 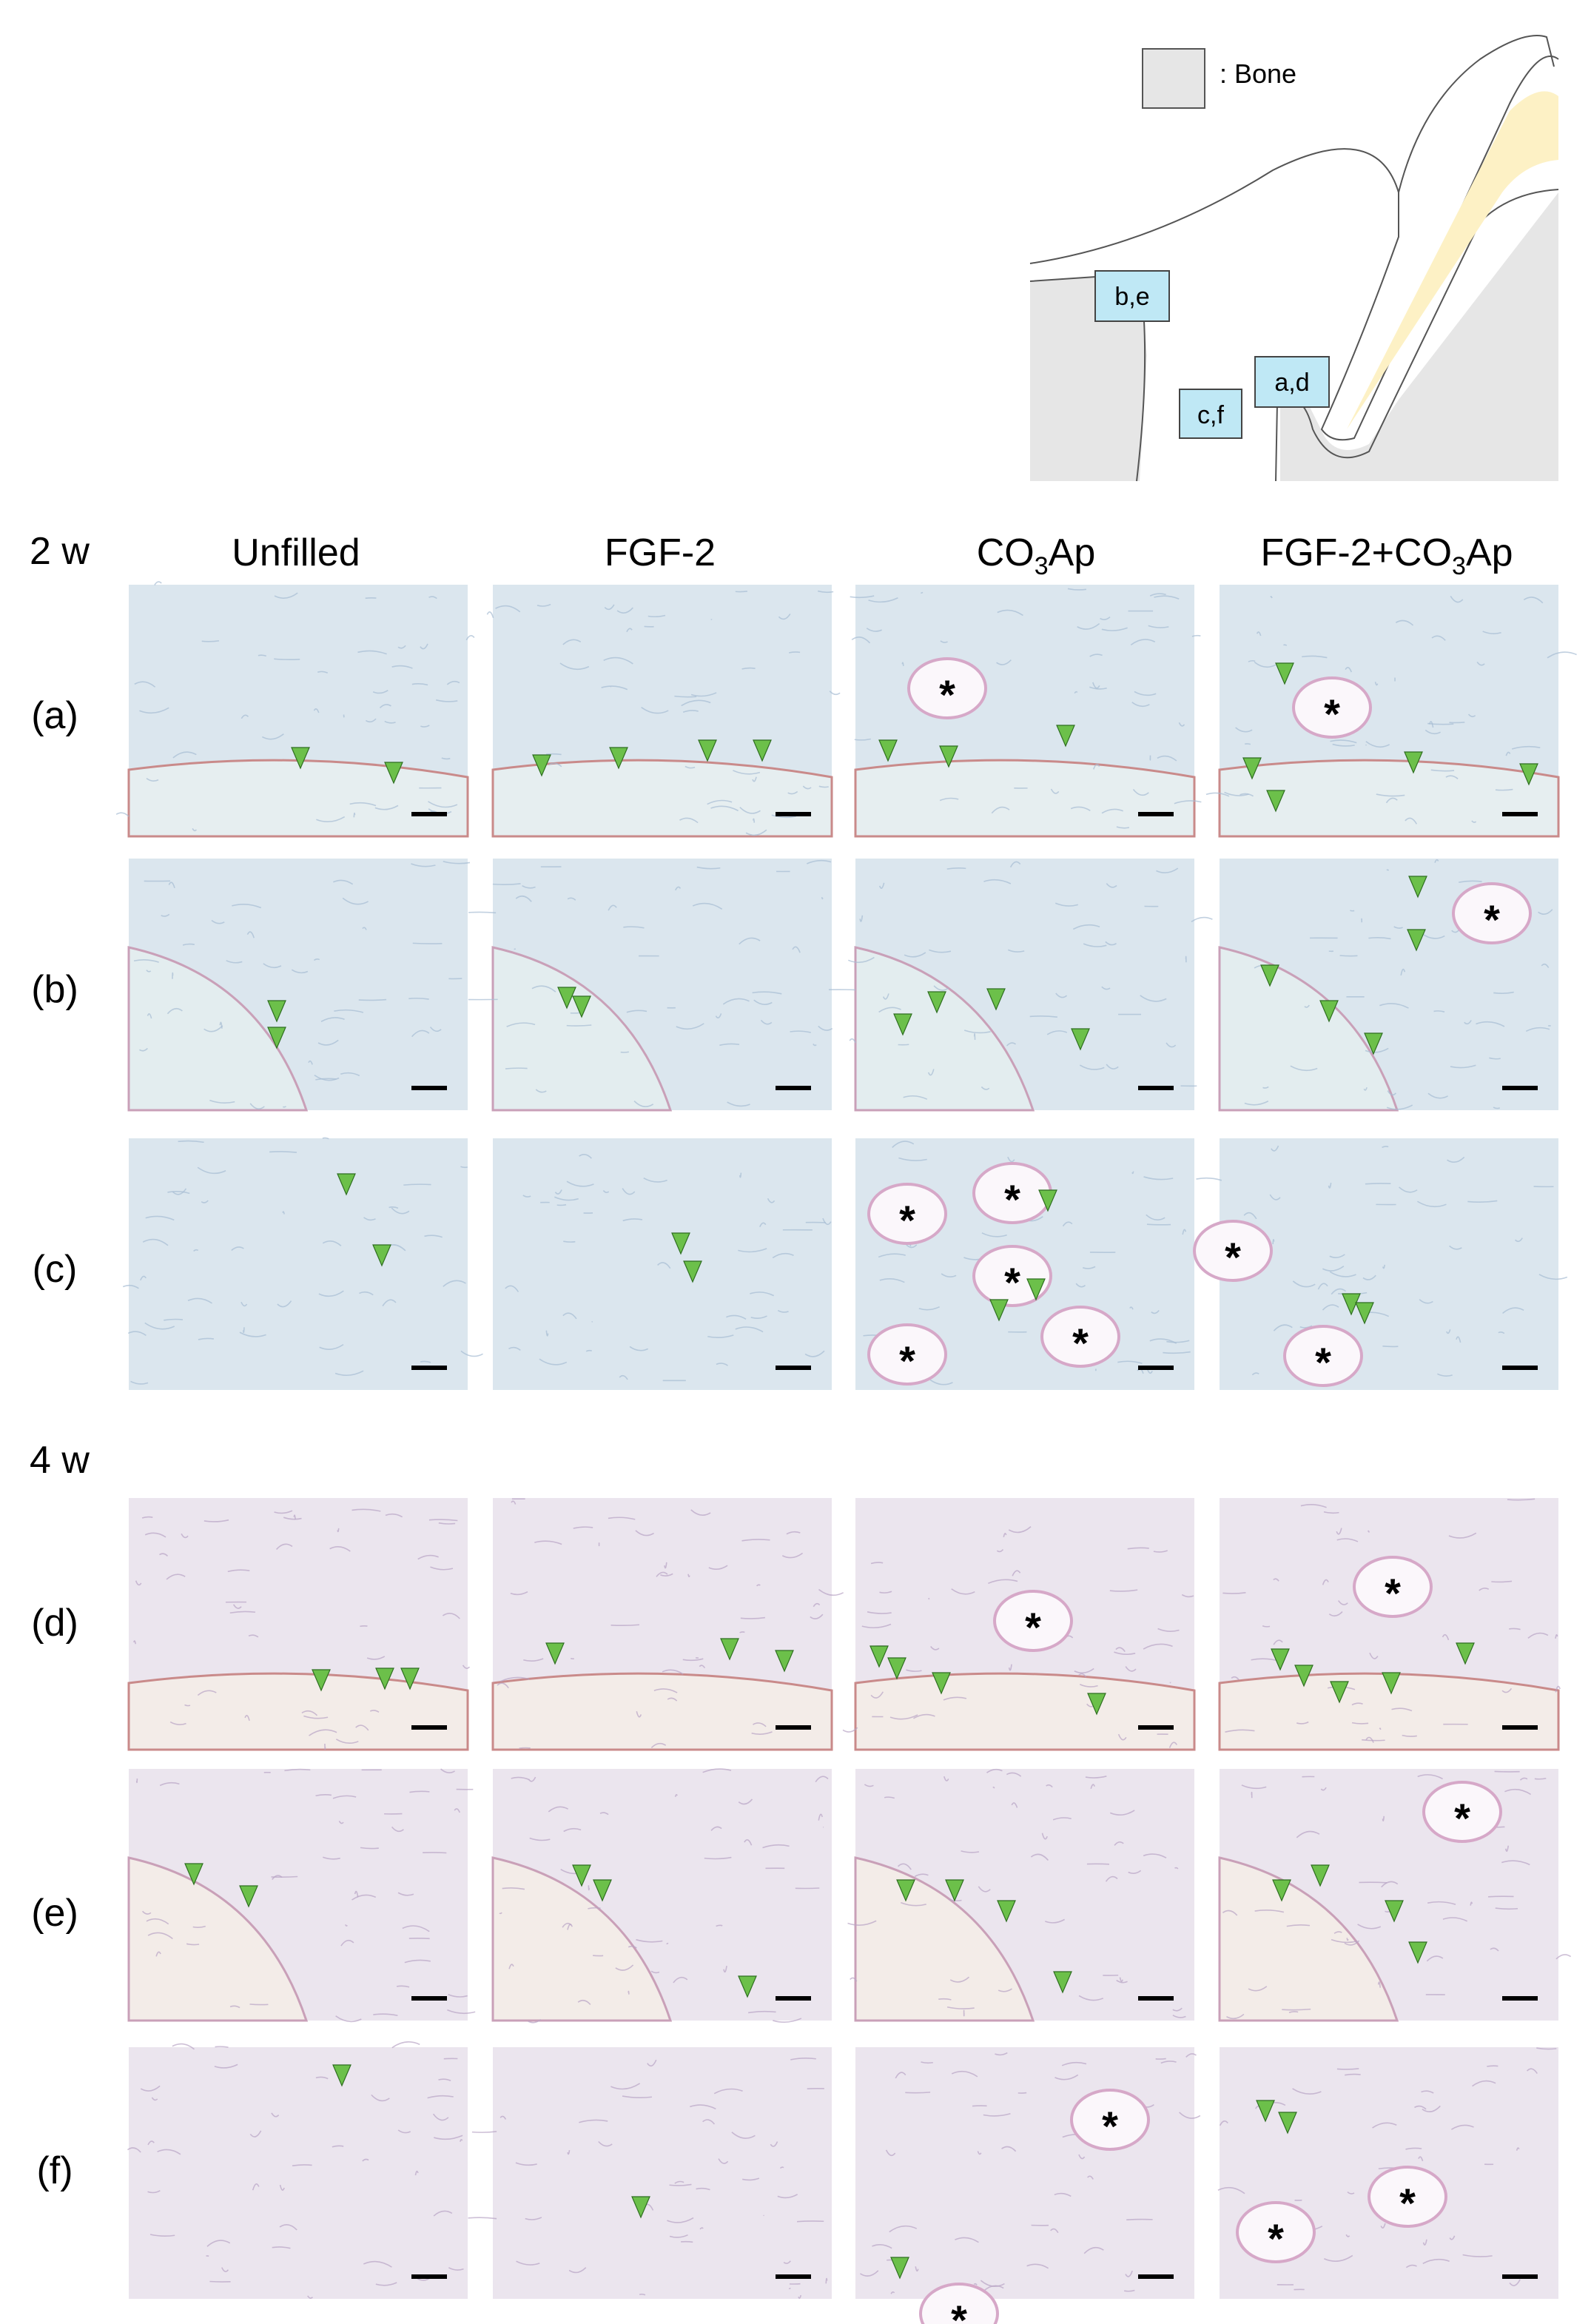 I want to click on column-header: FGF-2, so click(x=660, y=552).